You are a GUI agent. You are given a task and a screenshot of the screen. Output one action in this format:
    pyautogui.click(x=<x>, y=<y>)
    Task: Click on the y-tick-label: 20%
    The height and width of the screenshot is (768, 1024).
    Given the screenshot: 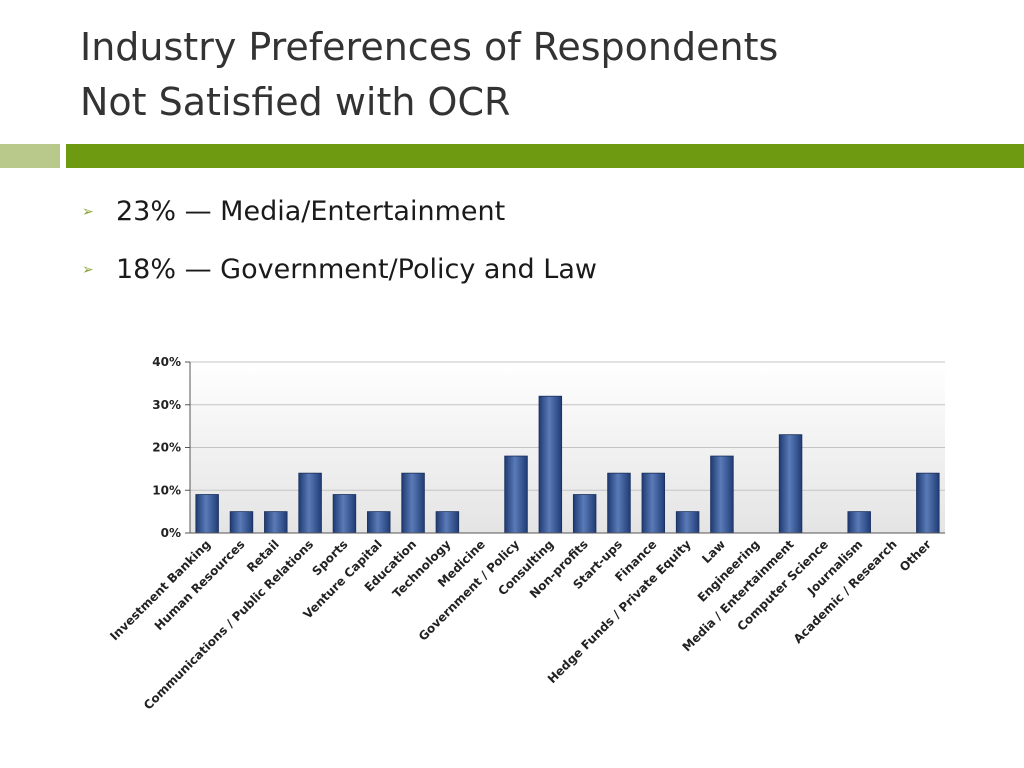 What is the action you would take?
    pyautogui.click(x=166, y=448)
    